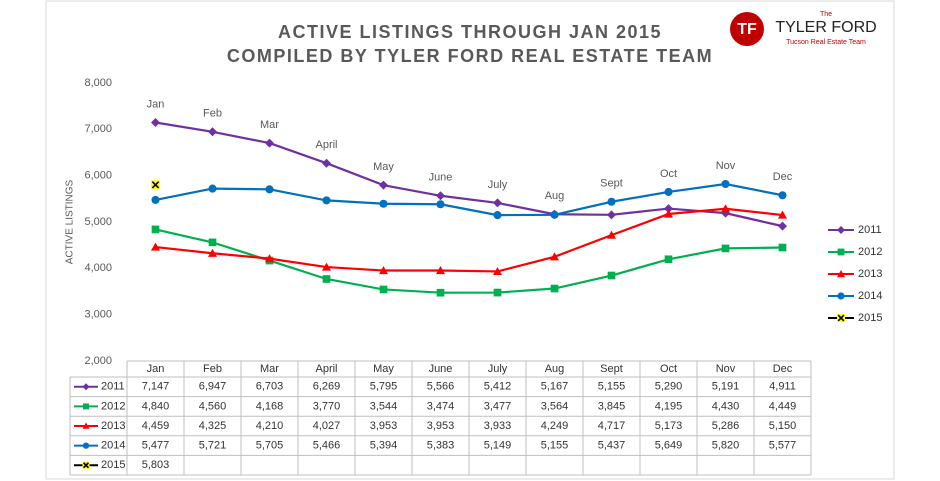 Image resolution: width=940 pixels, height=481 pixels. Describe the element at coordinates (441, 406) in the screenshot. I see `table-value: 3,474` at that location.